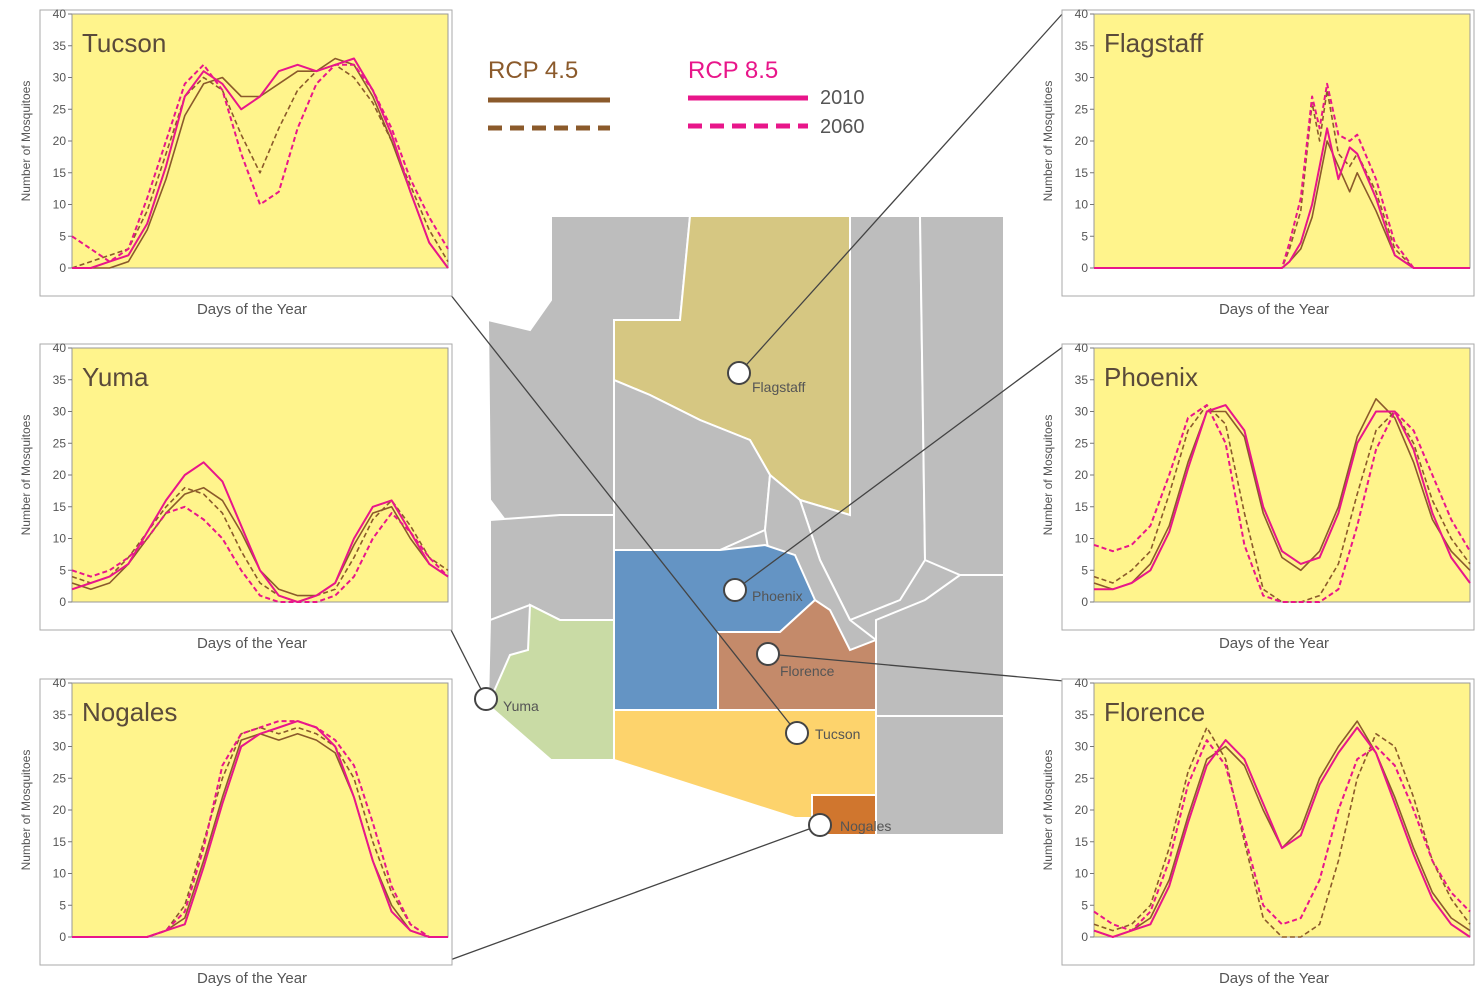 The width and height of the screenshot is (1479, 987). What do you see at coordinates (807, 671) in the screenshot?
I see `map-label-florence: Florence` at bounding box center [807, 671].